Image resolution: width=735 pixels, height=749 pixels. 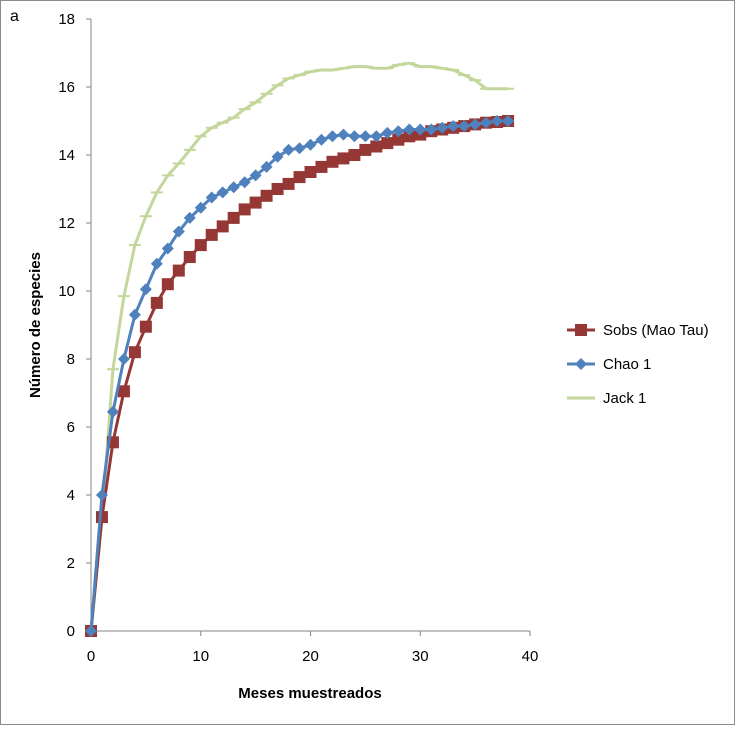 I want to click on panel-label: a, so click(x=14, y=16).